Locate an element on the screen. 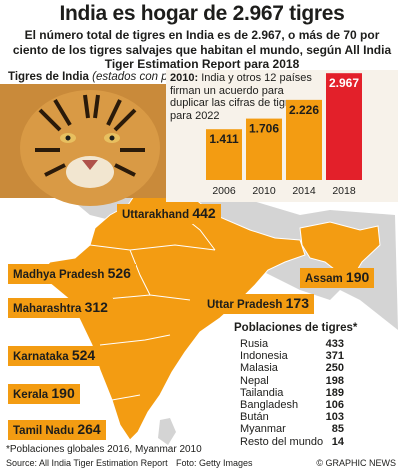  bar-2018 is located at coordinates (344, 126).